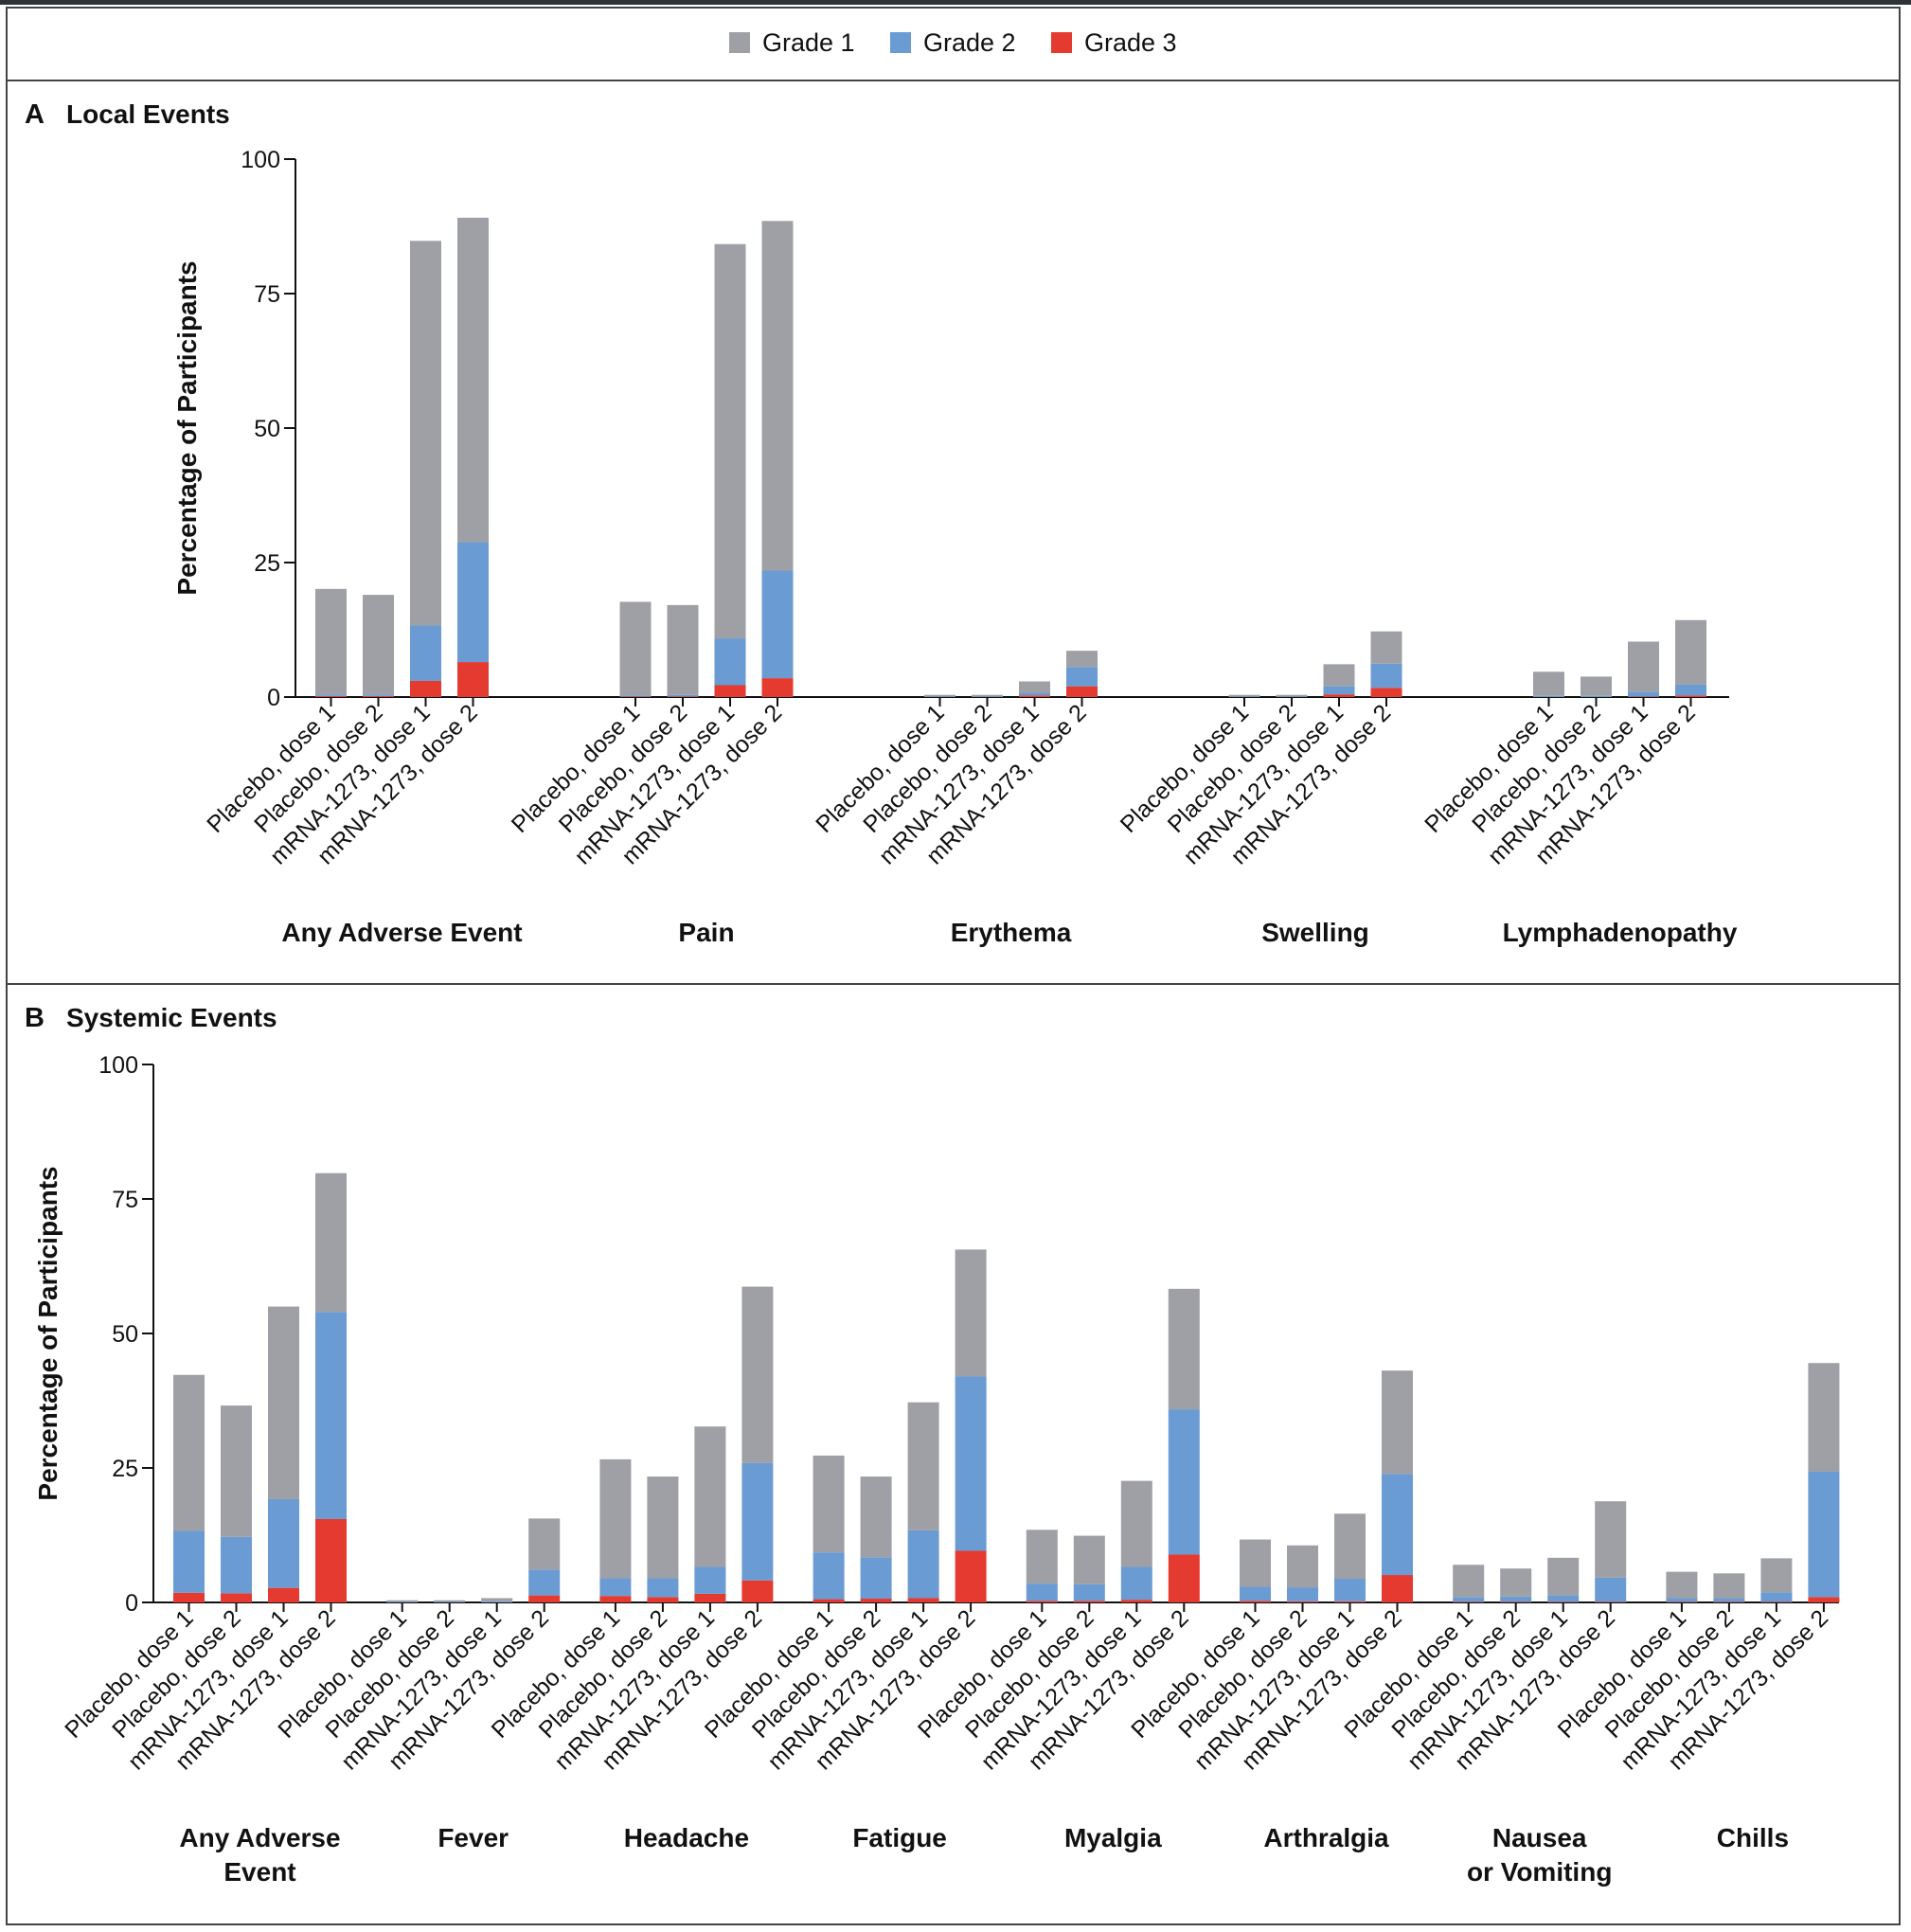 The image size is (1911, 1932). I want to click on group-label: Event, so click(259, 1872).